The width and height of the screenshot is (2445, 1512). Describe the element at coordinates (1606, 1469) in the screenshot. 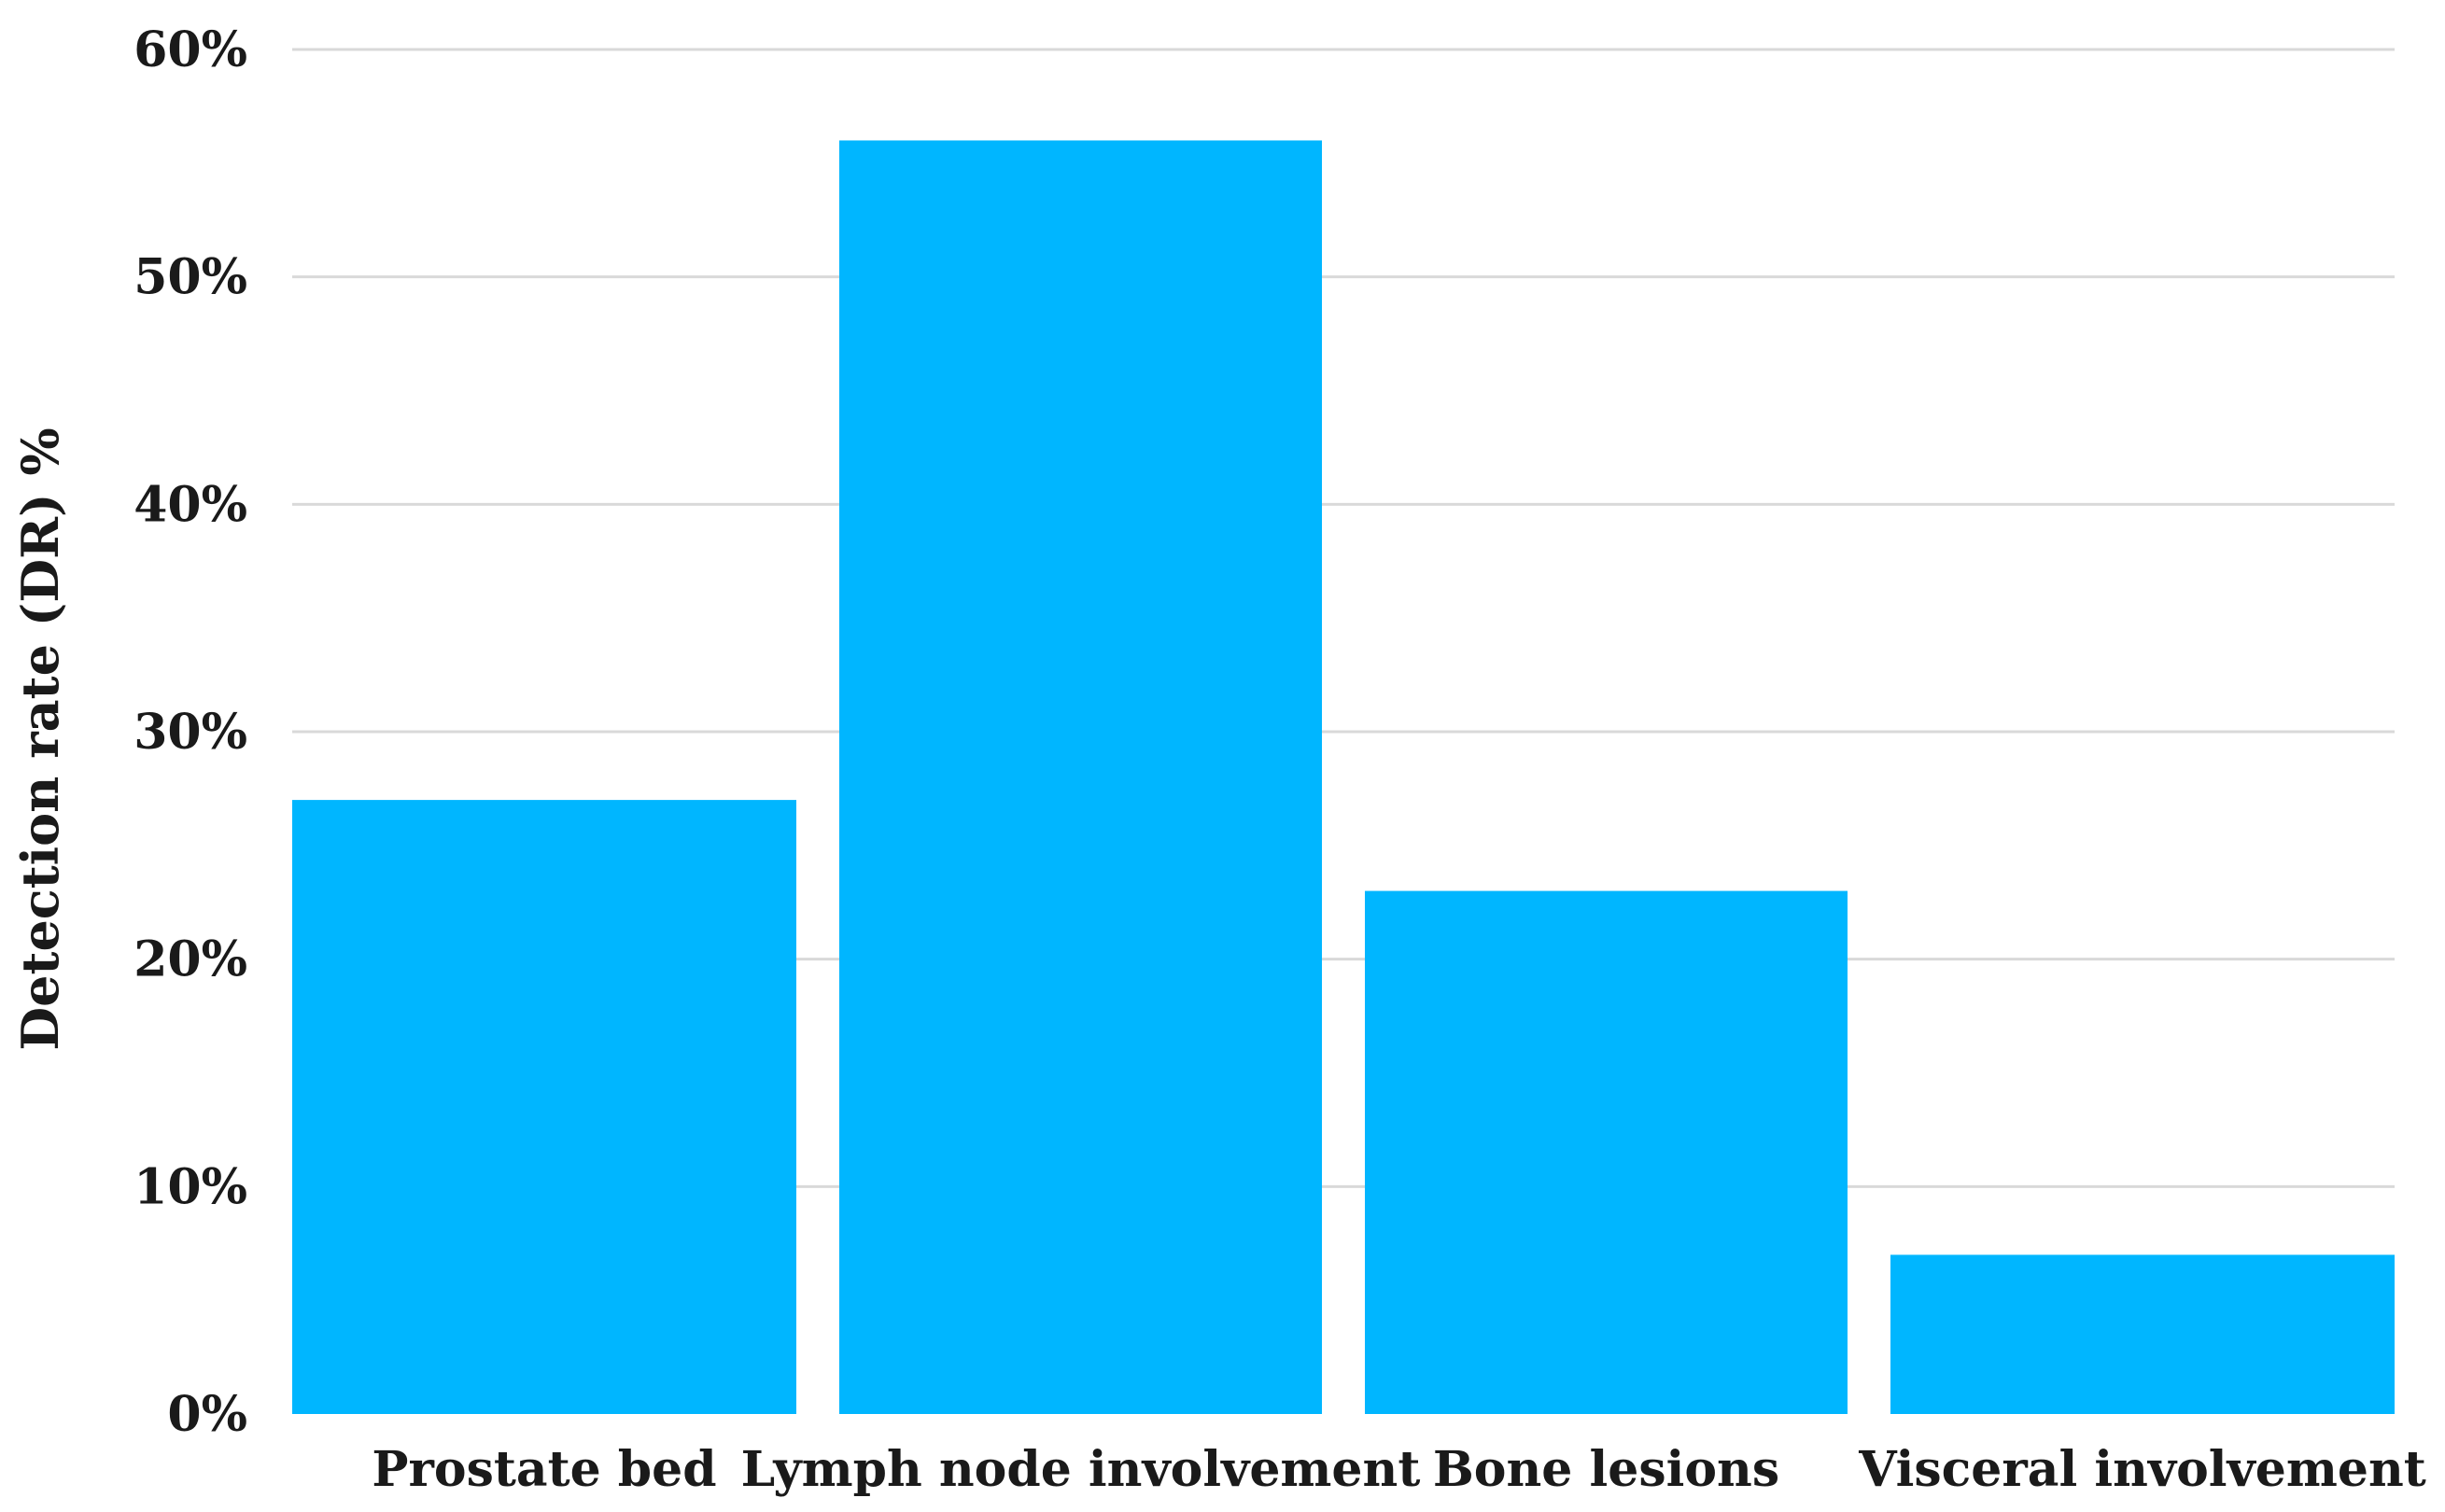

I see `x-category-label: Bone lesions` at that location.